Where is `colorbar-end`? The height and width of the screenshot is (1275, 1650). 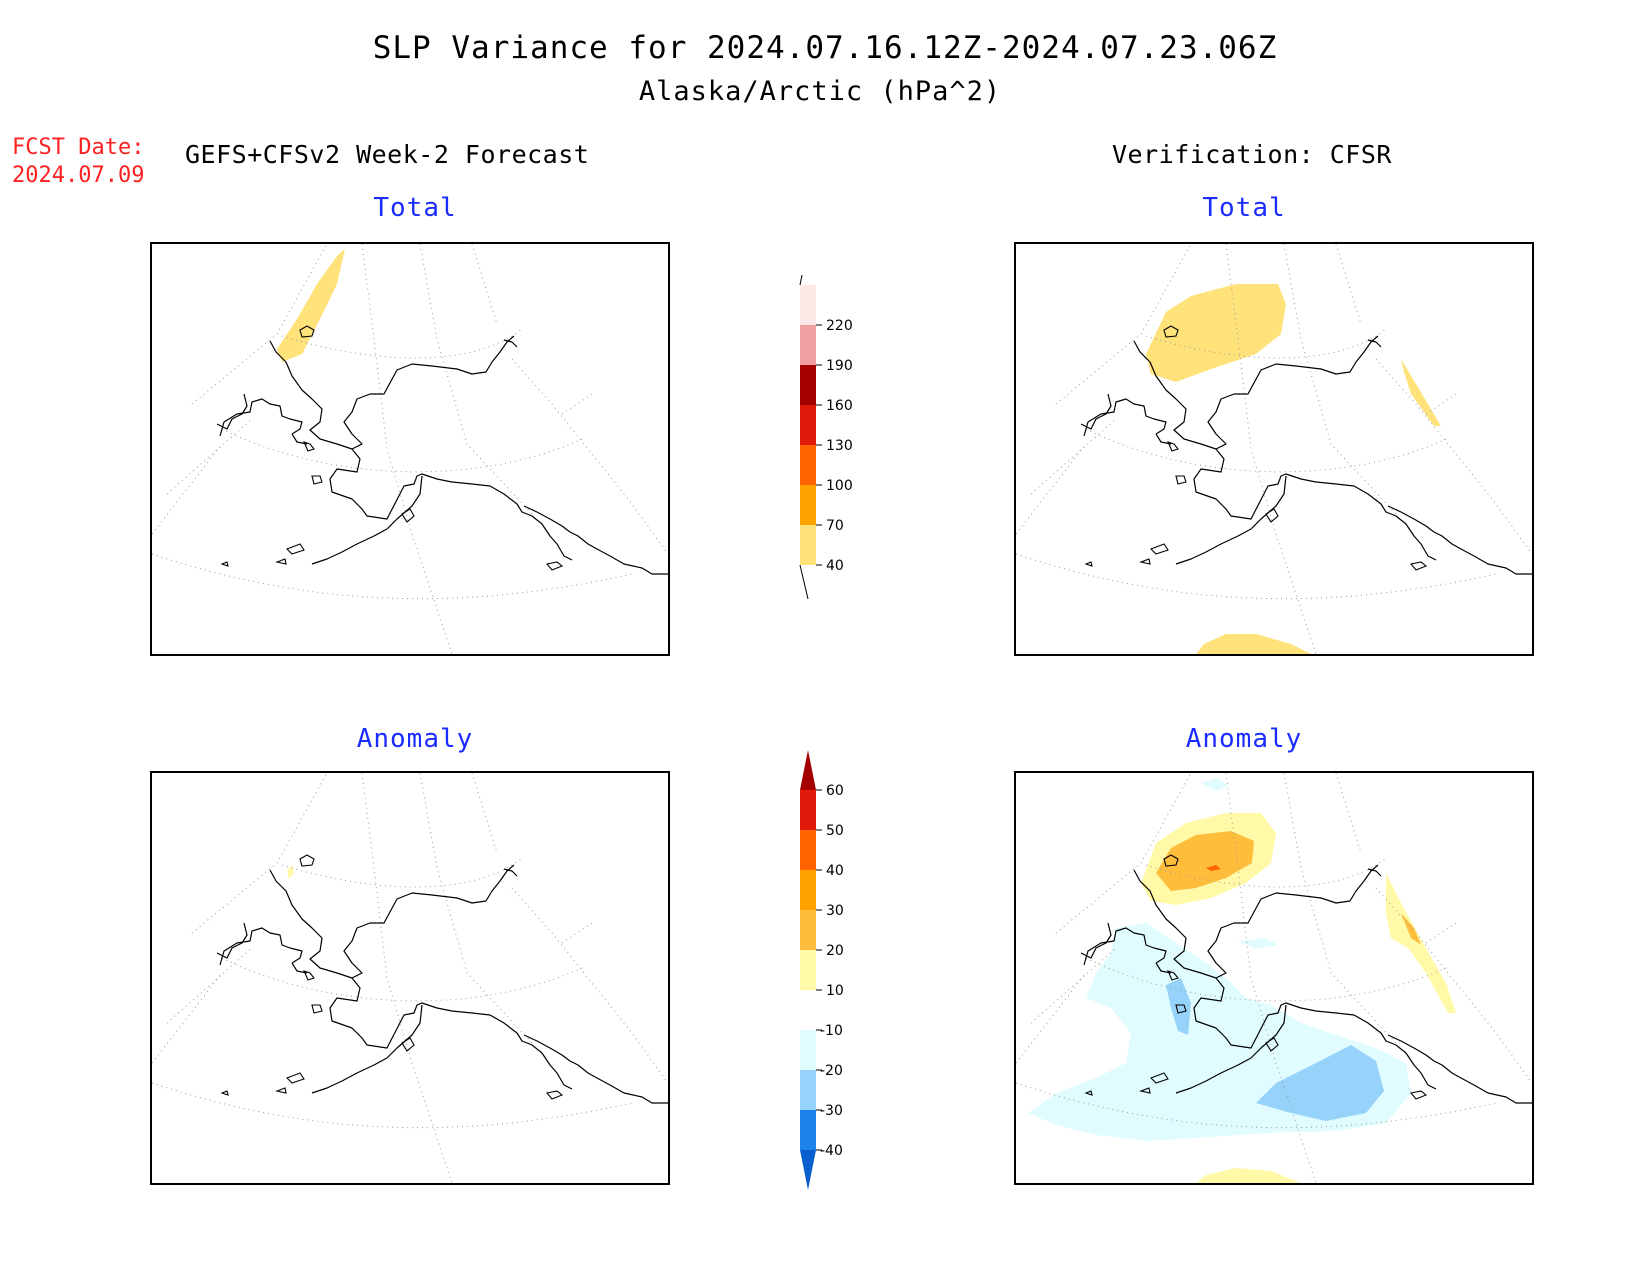
colorbar-end is located at coordinates (804, 582).